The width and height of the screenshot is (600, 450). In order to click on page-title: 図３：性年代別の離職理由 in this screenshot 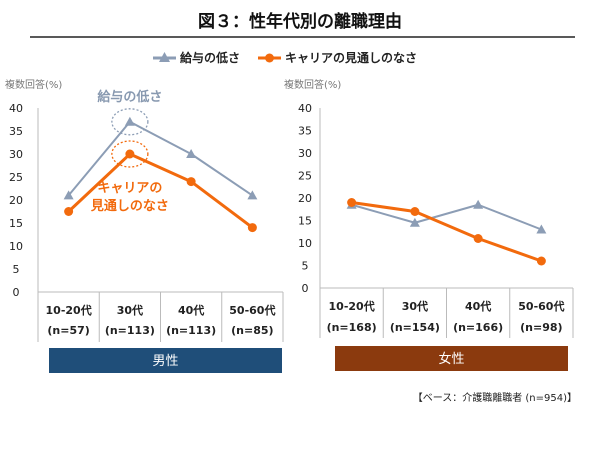, I will do `click(300, 21)`.